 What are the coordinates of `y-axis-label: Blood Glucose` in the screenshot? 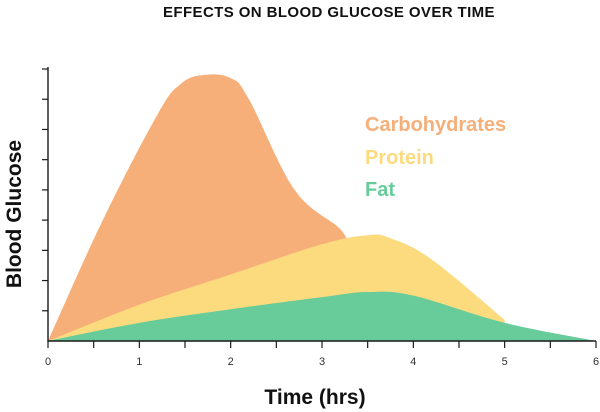 It's located at (14, 214).